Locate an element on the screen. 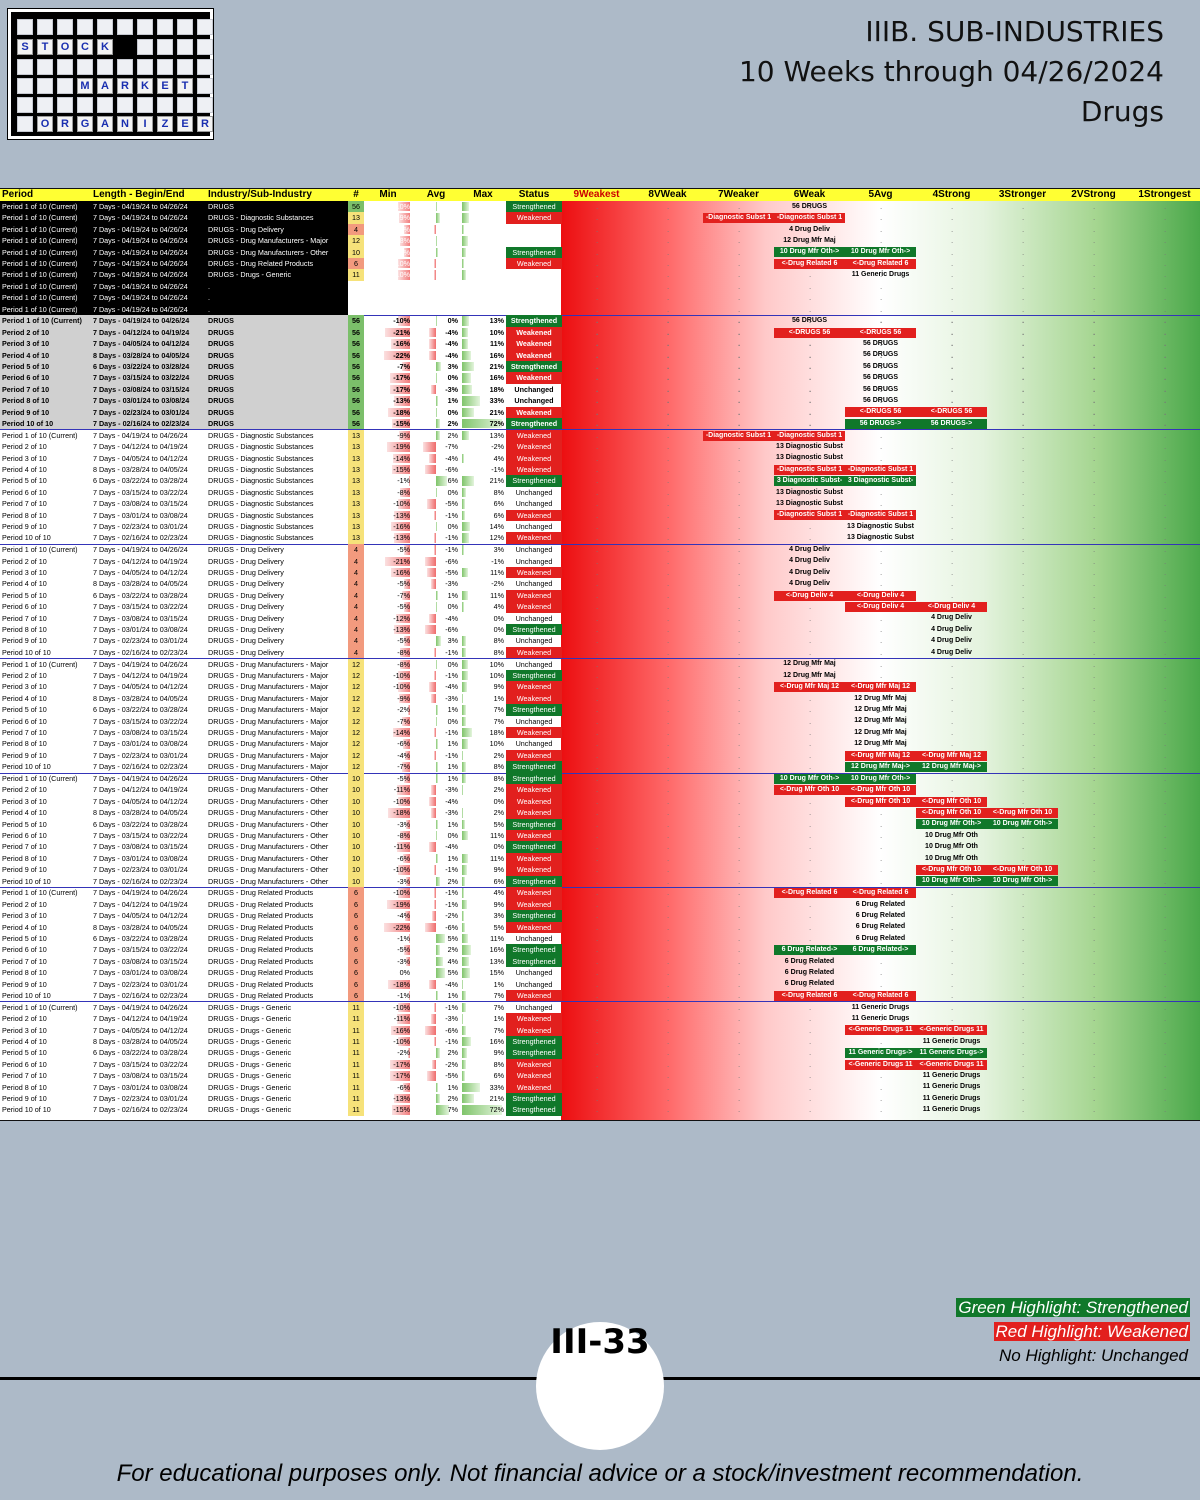 The width and height of the screenshot is (1200, 1500). length-cell: 7 Days - 03/15/24 to 03/22/24 is located at coordinates (140, 607).